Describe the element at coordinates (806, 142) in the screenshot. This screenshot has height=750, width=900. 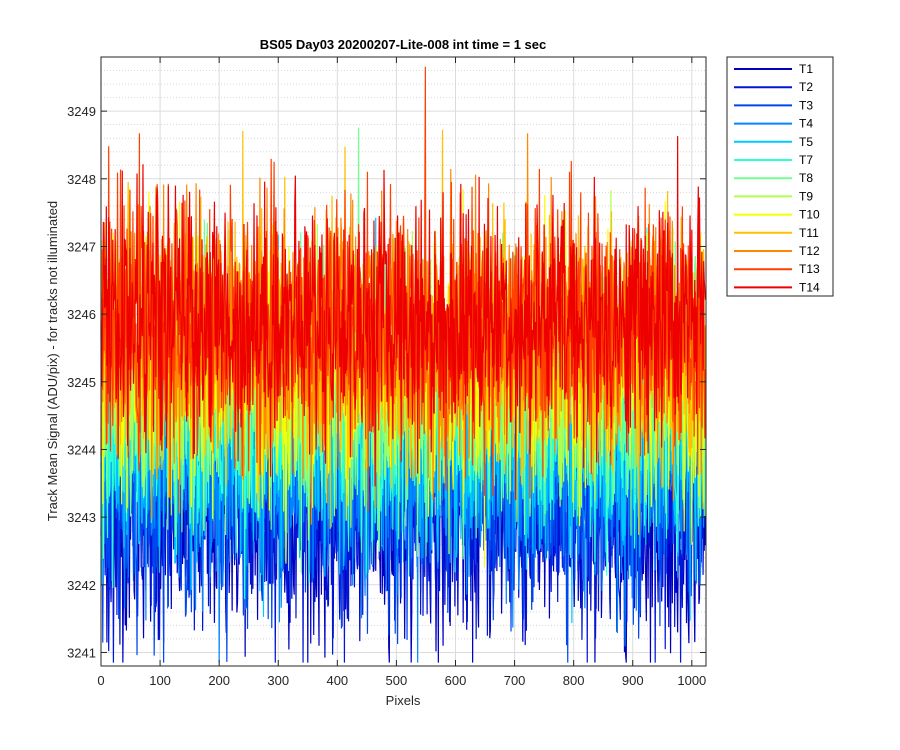
I see `legend-label: T5` at that location.